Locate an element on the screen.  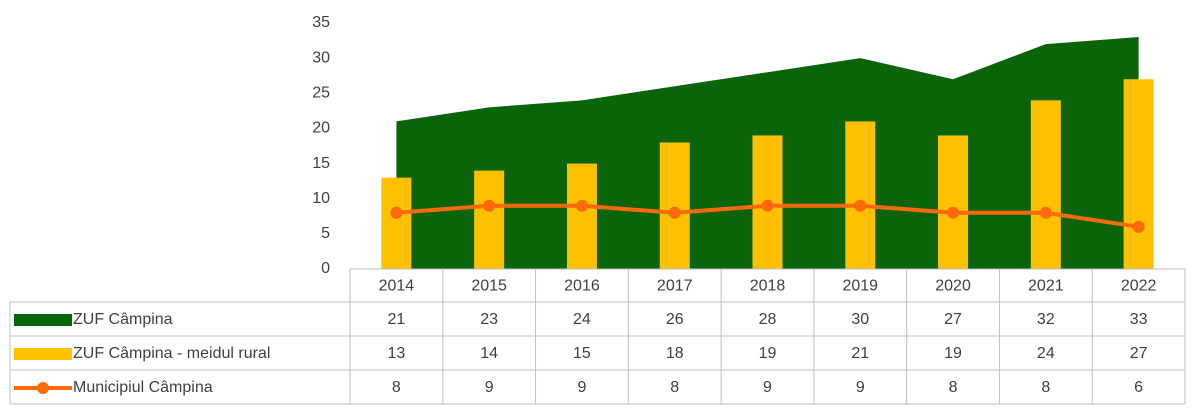
table-value: 18 is located at coordinates (675, 353).